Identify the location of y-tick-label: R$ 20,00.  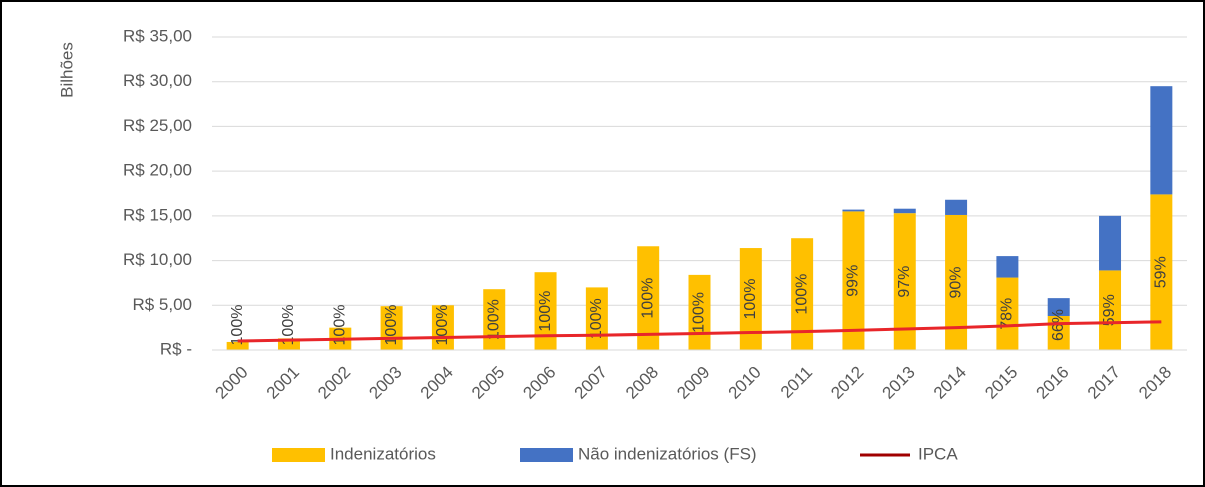
(157, 170).